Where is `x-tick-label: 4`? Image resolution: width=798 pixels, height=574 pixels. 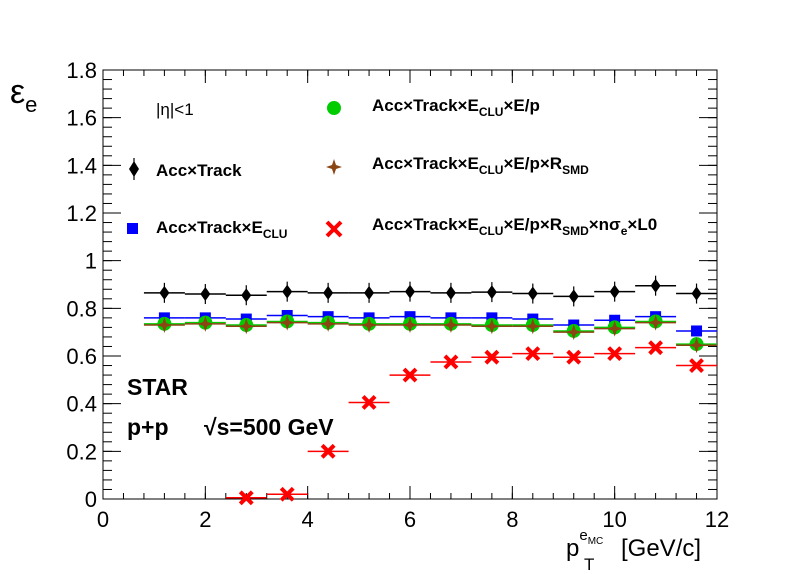 x-tick-label: 4 is located at coordinates (308, 519).